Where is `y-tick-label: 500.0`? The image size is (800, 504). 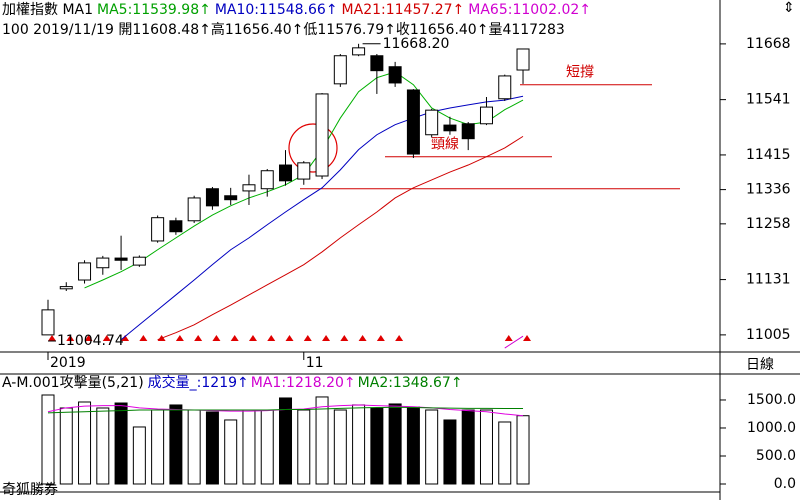
y-tick-label: 500.0 is located at coordinates (776, 456).